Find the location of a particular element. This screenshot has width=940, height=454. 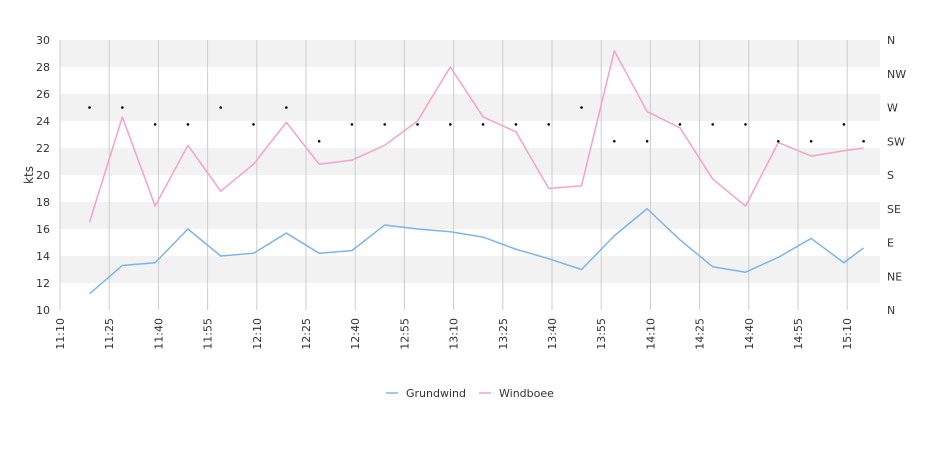

direction-tick-label: S is located at coordinates (890, 175).